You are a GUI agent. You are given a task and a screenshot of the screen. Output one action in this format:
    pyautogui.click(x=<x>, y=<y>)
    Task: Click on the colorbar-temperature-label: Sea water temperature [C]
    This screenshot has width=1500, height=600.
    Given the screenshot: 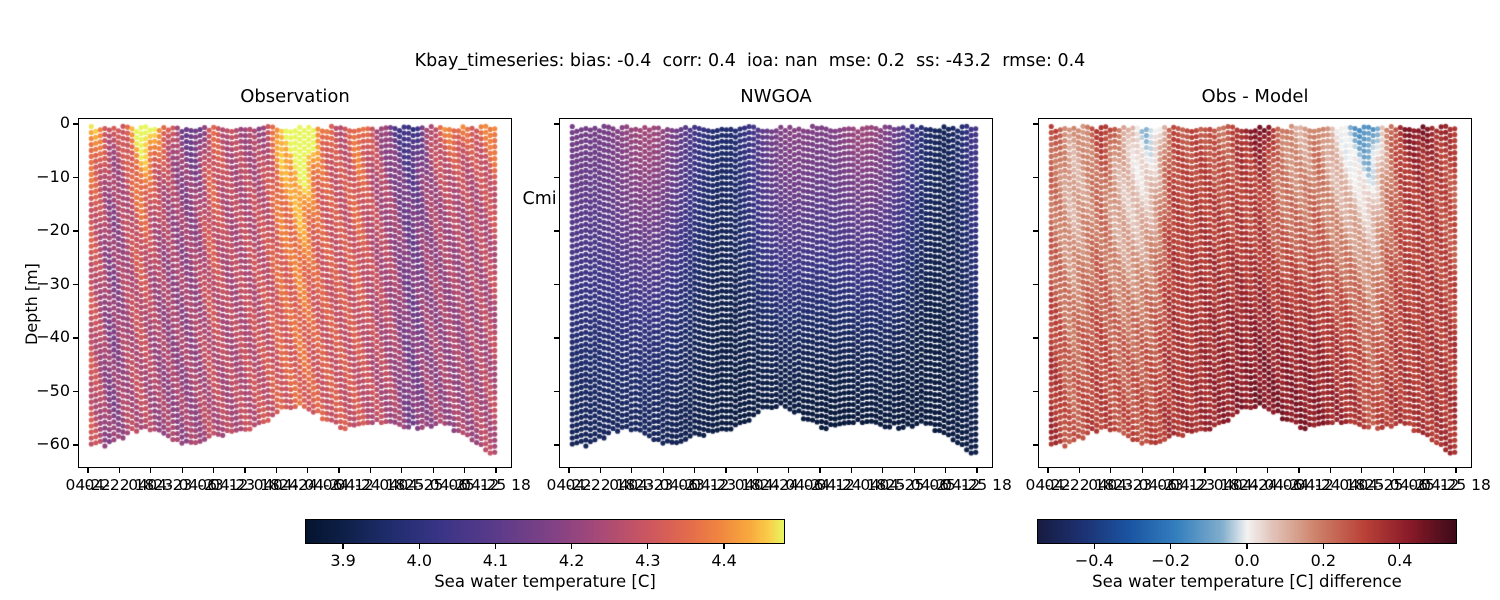 What is the action you would take?
    pyautogui.click(x=545, y=581)
    